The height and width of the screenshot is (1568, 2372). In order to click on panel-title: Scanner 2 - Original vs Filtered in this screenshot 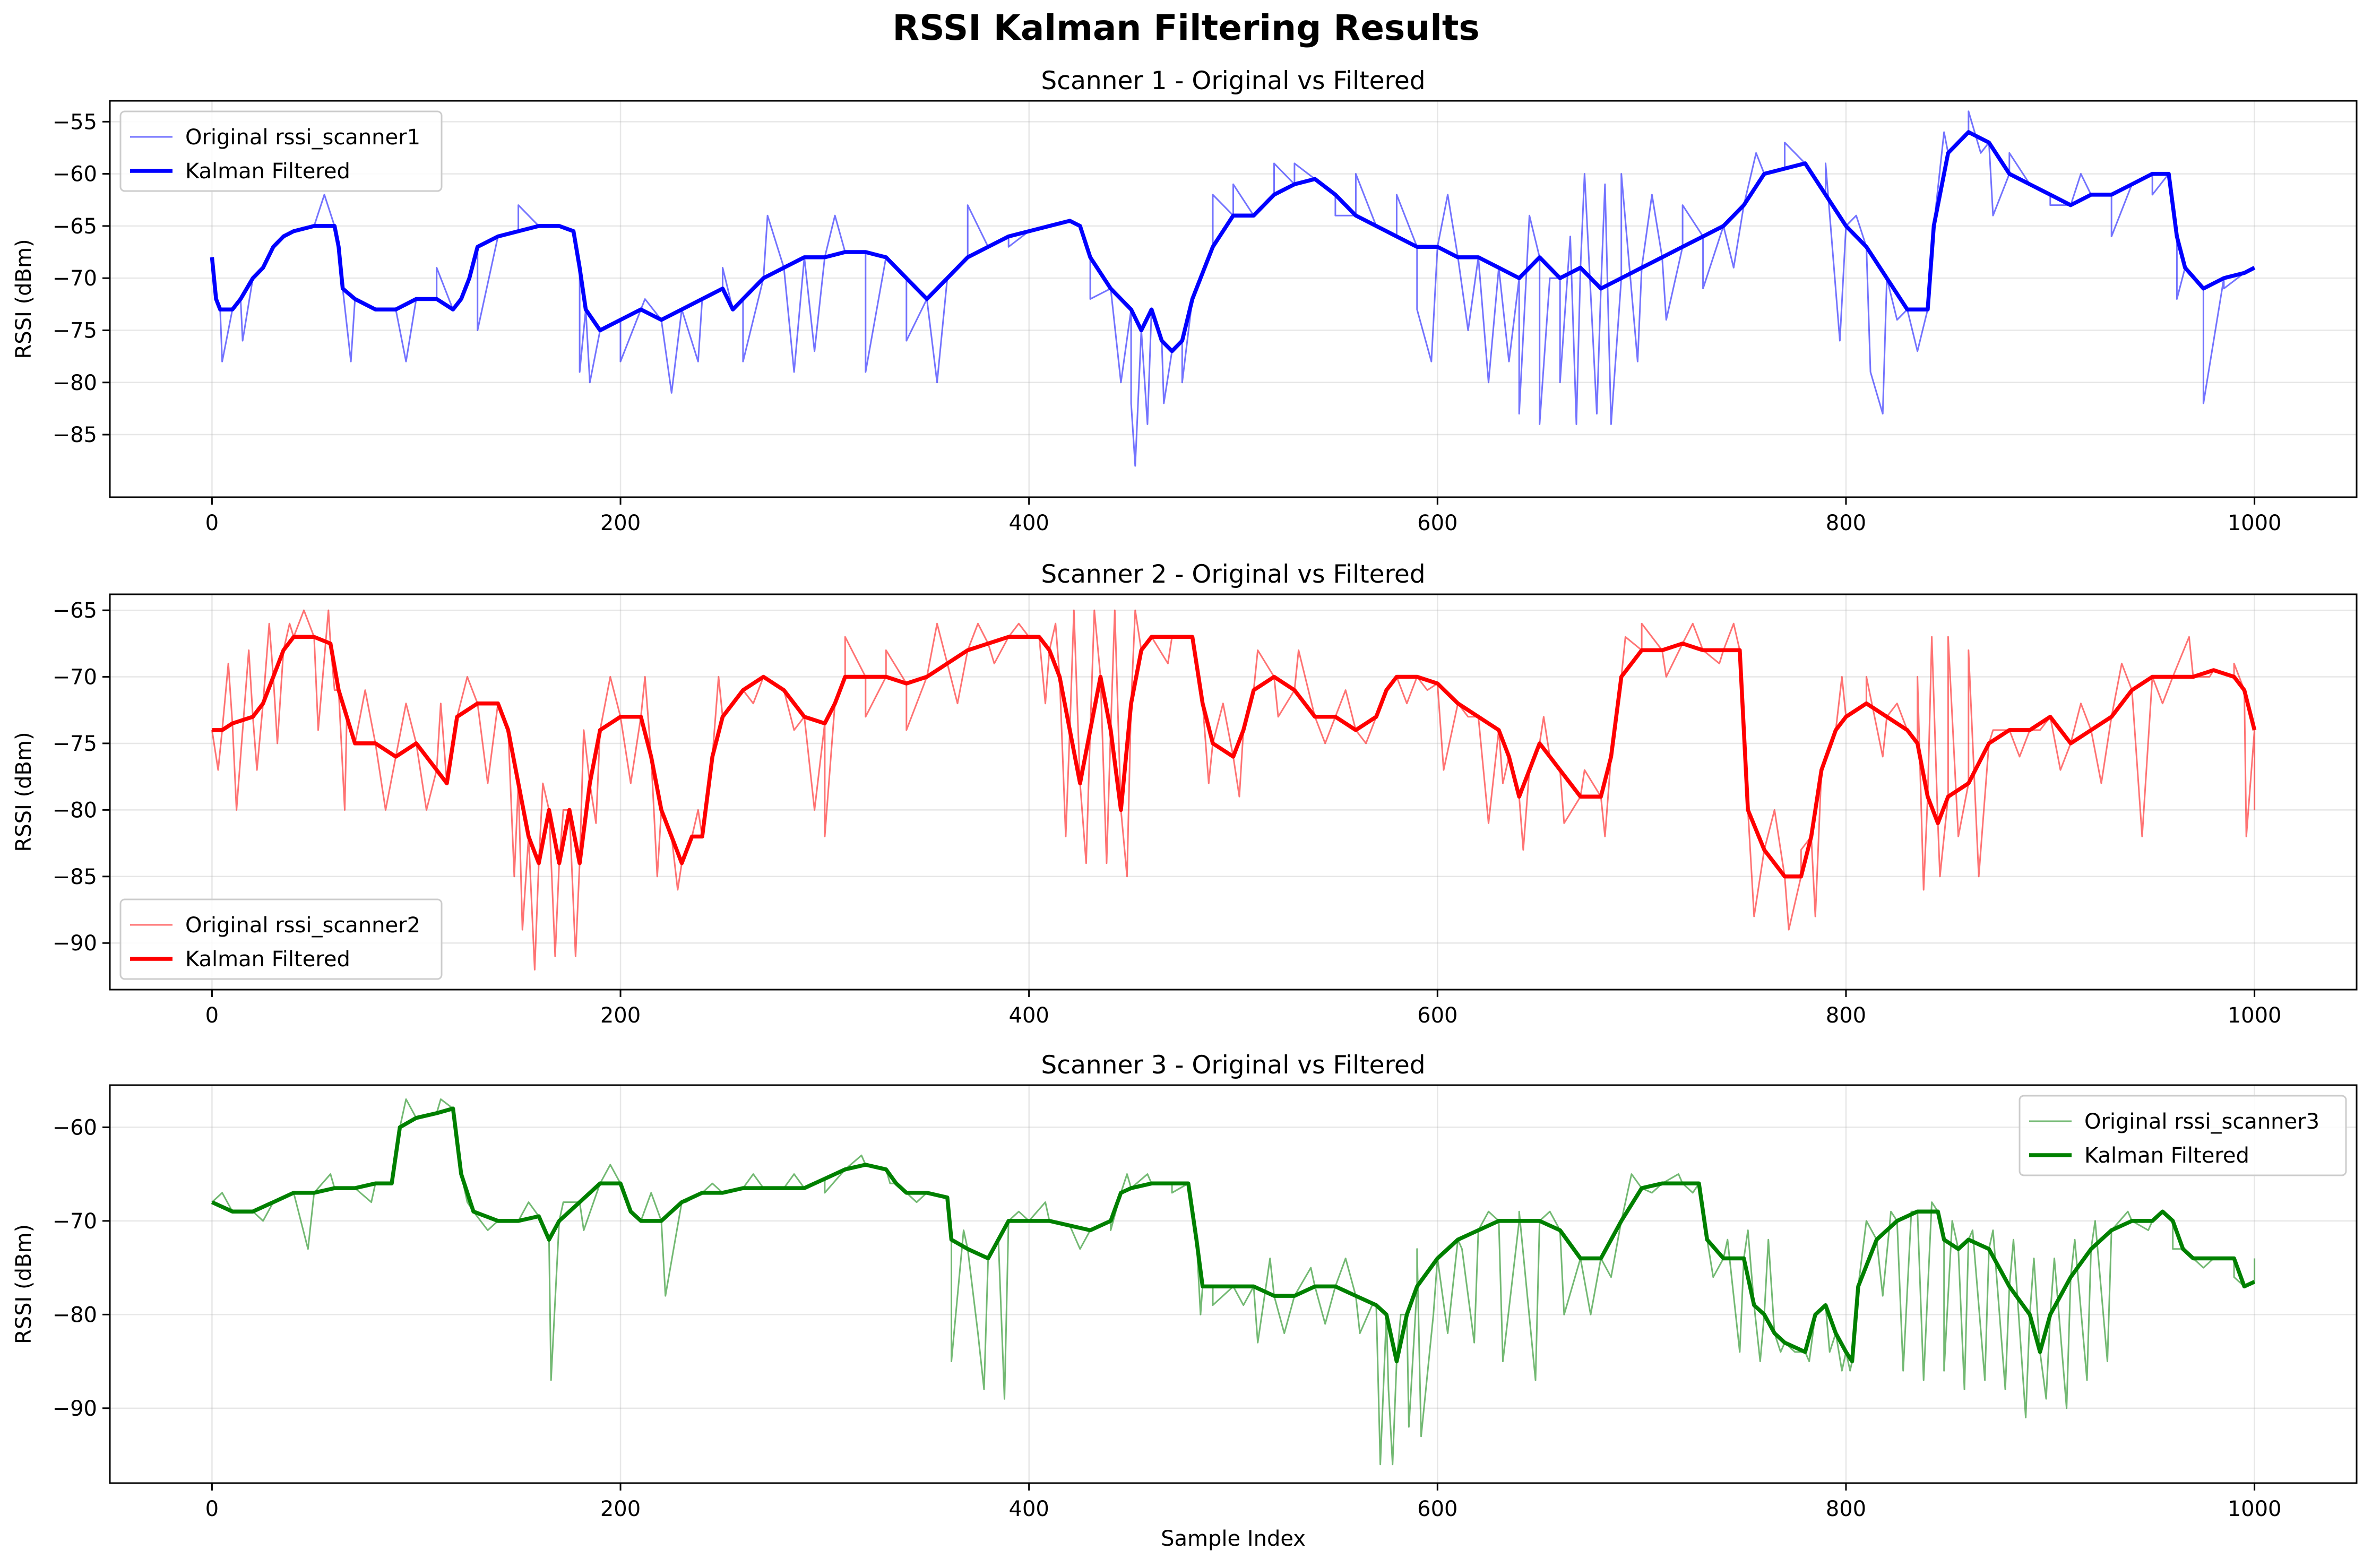, I will do `click(1233, 574)`.